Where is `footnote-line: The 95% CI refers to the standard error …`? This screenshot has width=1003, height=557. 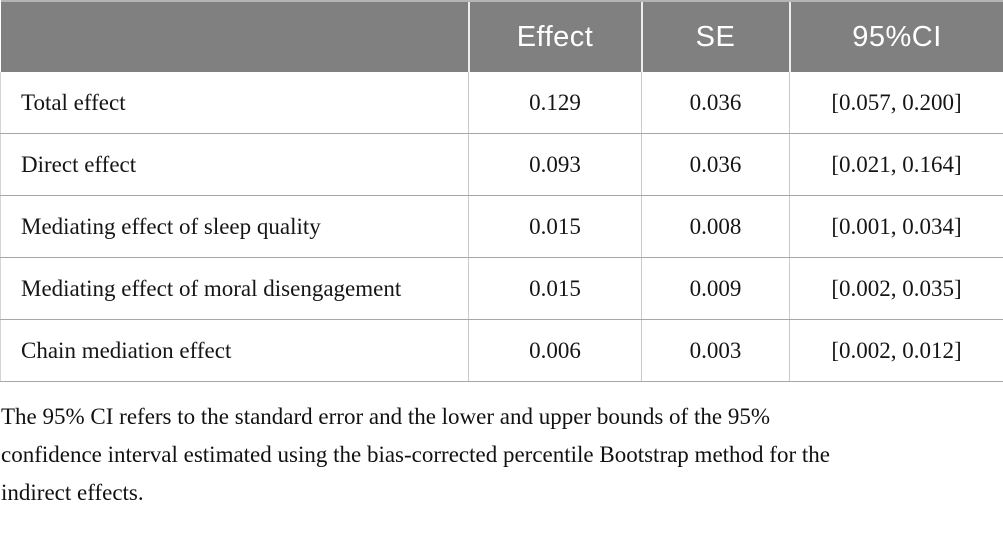
footnote-line: The 95% CI refers to the standard error … is located at coordinates (385, 416).